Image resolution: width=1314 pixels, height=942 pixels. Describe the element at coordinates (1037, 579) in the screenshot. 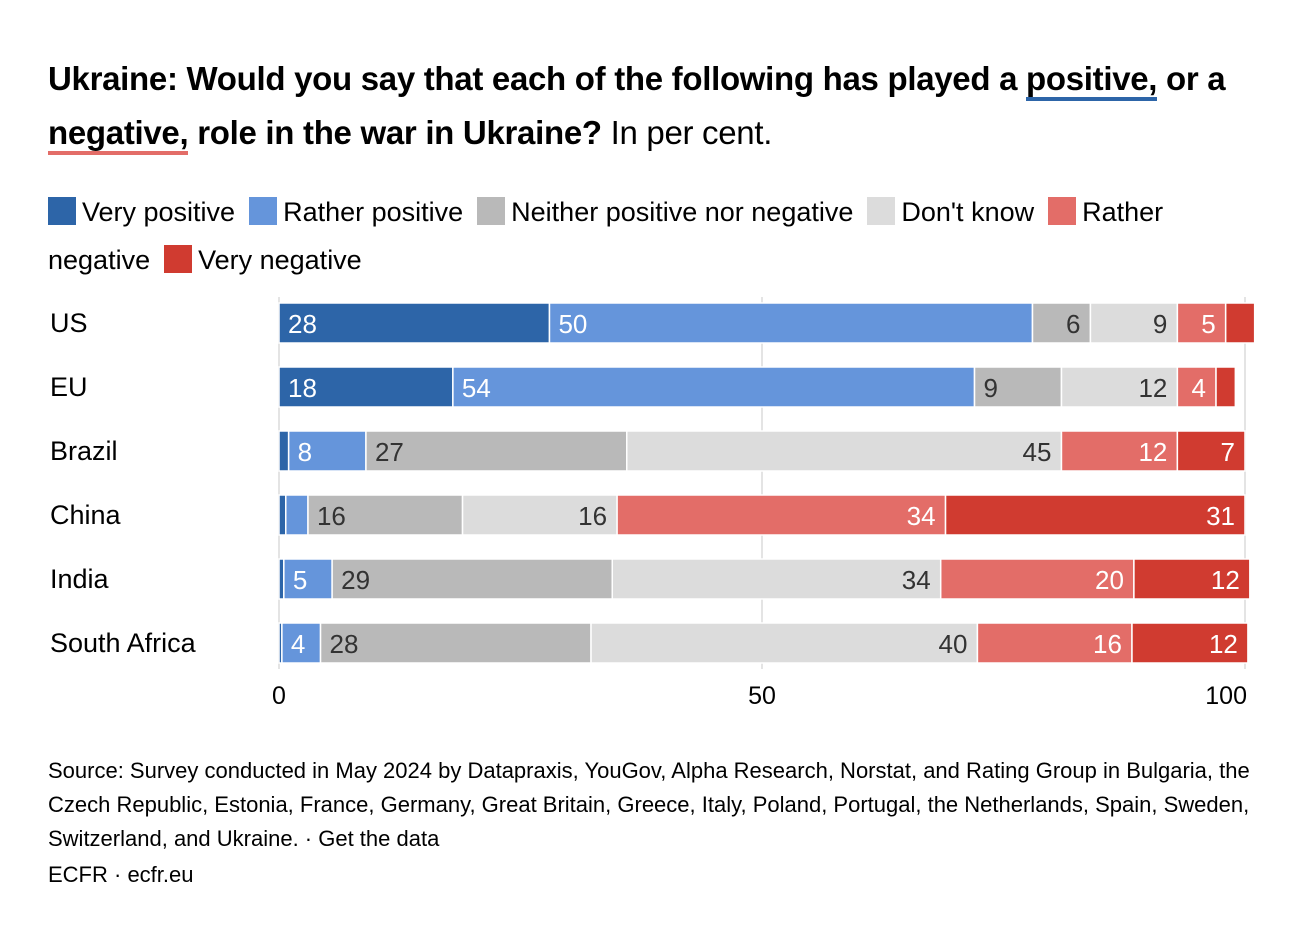

I see `bar-india-rather-negative` at that location.